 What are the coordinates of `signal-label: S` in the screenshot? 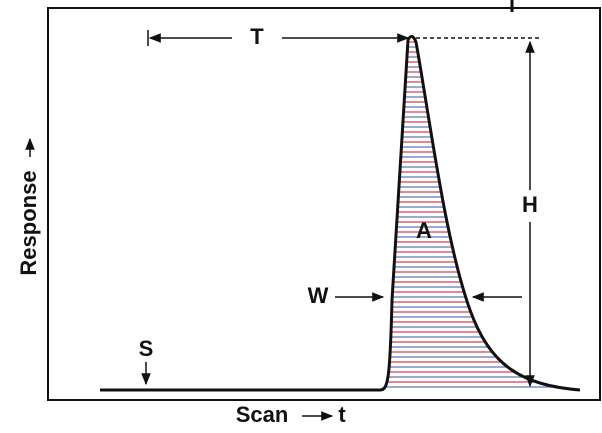 It's located at (146, 348).